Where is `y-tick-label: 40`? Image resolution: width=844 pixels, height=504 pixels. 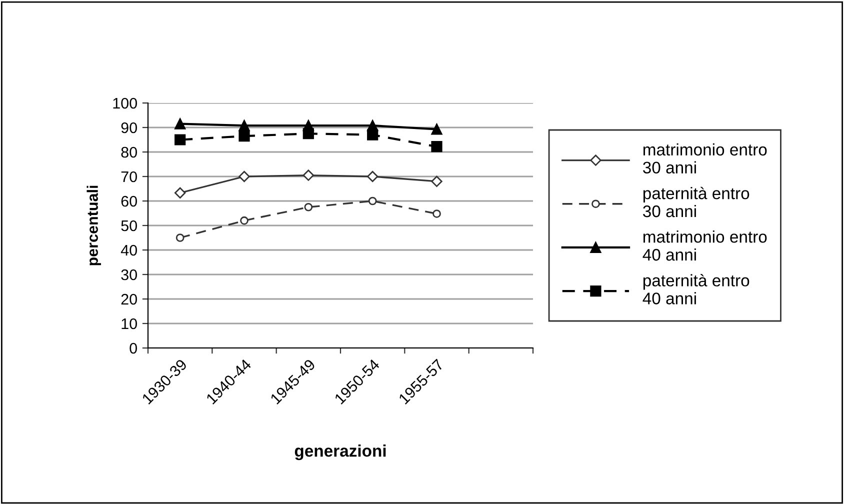 y-tick-label: 40 is located at coordinates (128, 250).